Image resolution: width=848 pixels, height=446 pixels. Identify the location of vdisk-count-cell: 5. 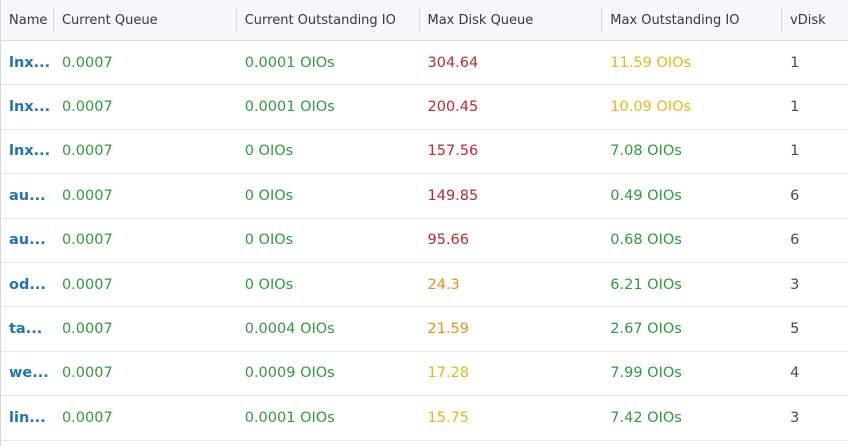
(795, 329).